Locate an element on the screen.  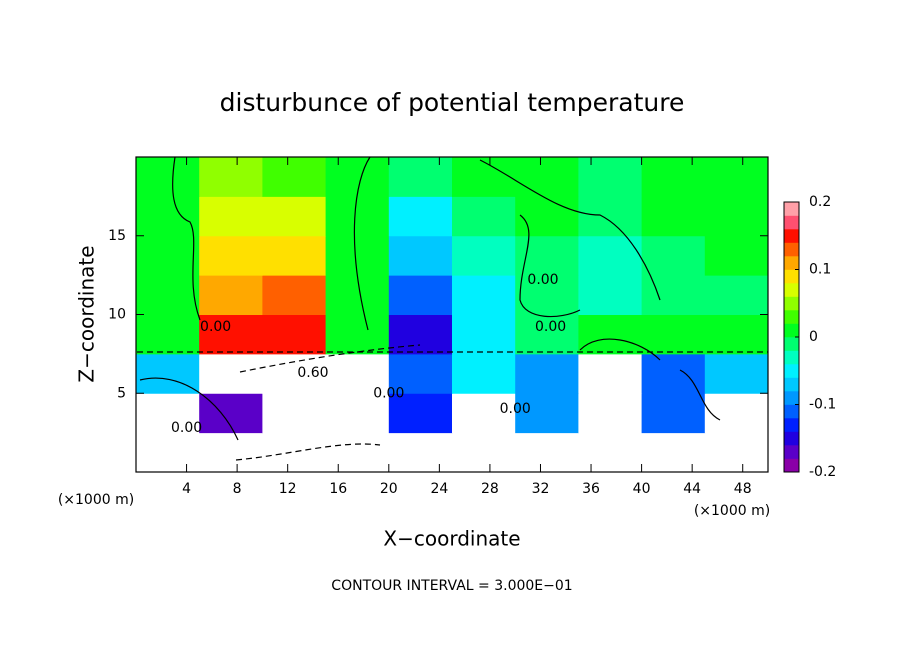
colorbar-tick-label: -0.1 is located at coordinates (822, 405).